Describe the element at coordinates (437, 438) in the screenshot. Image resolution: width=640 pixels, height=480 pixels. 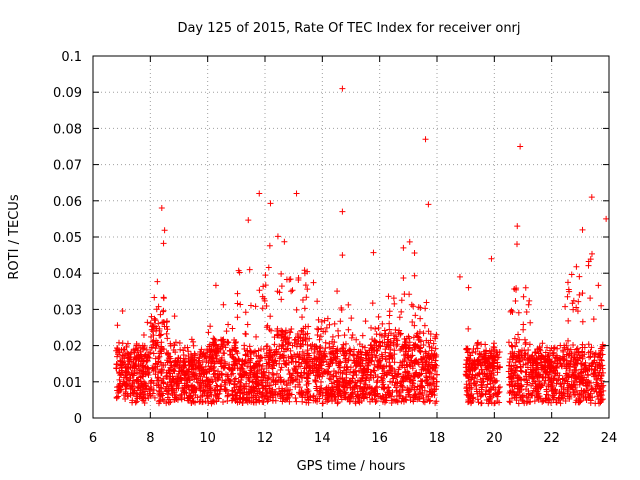
I see `x-tick-label: 18` at that location.